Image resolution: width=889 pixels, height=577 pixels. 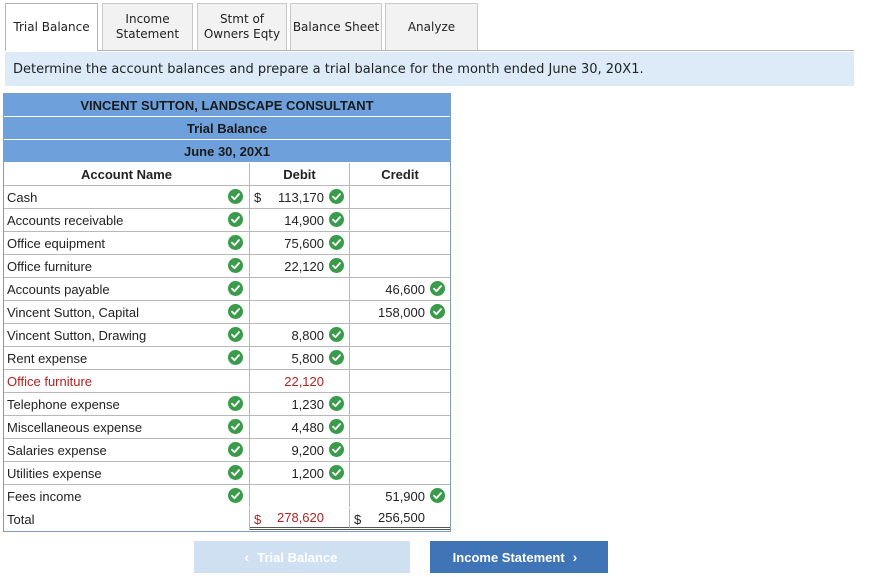 I want to click on tab-balance-sheet: Balance Sheet, so click(x=336, y=26).